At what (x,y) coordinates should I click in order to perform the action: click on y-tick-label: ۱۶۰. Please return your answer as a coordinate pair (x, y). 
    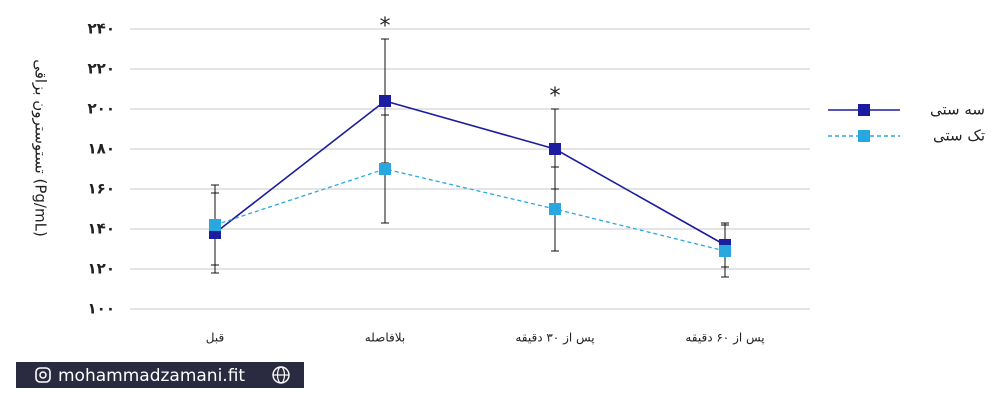
    Looking at the image, I should click on (101, 189).